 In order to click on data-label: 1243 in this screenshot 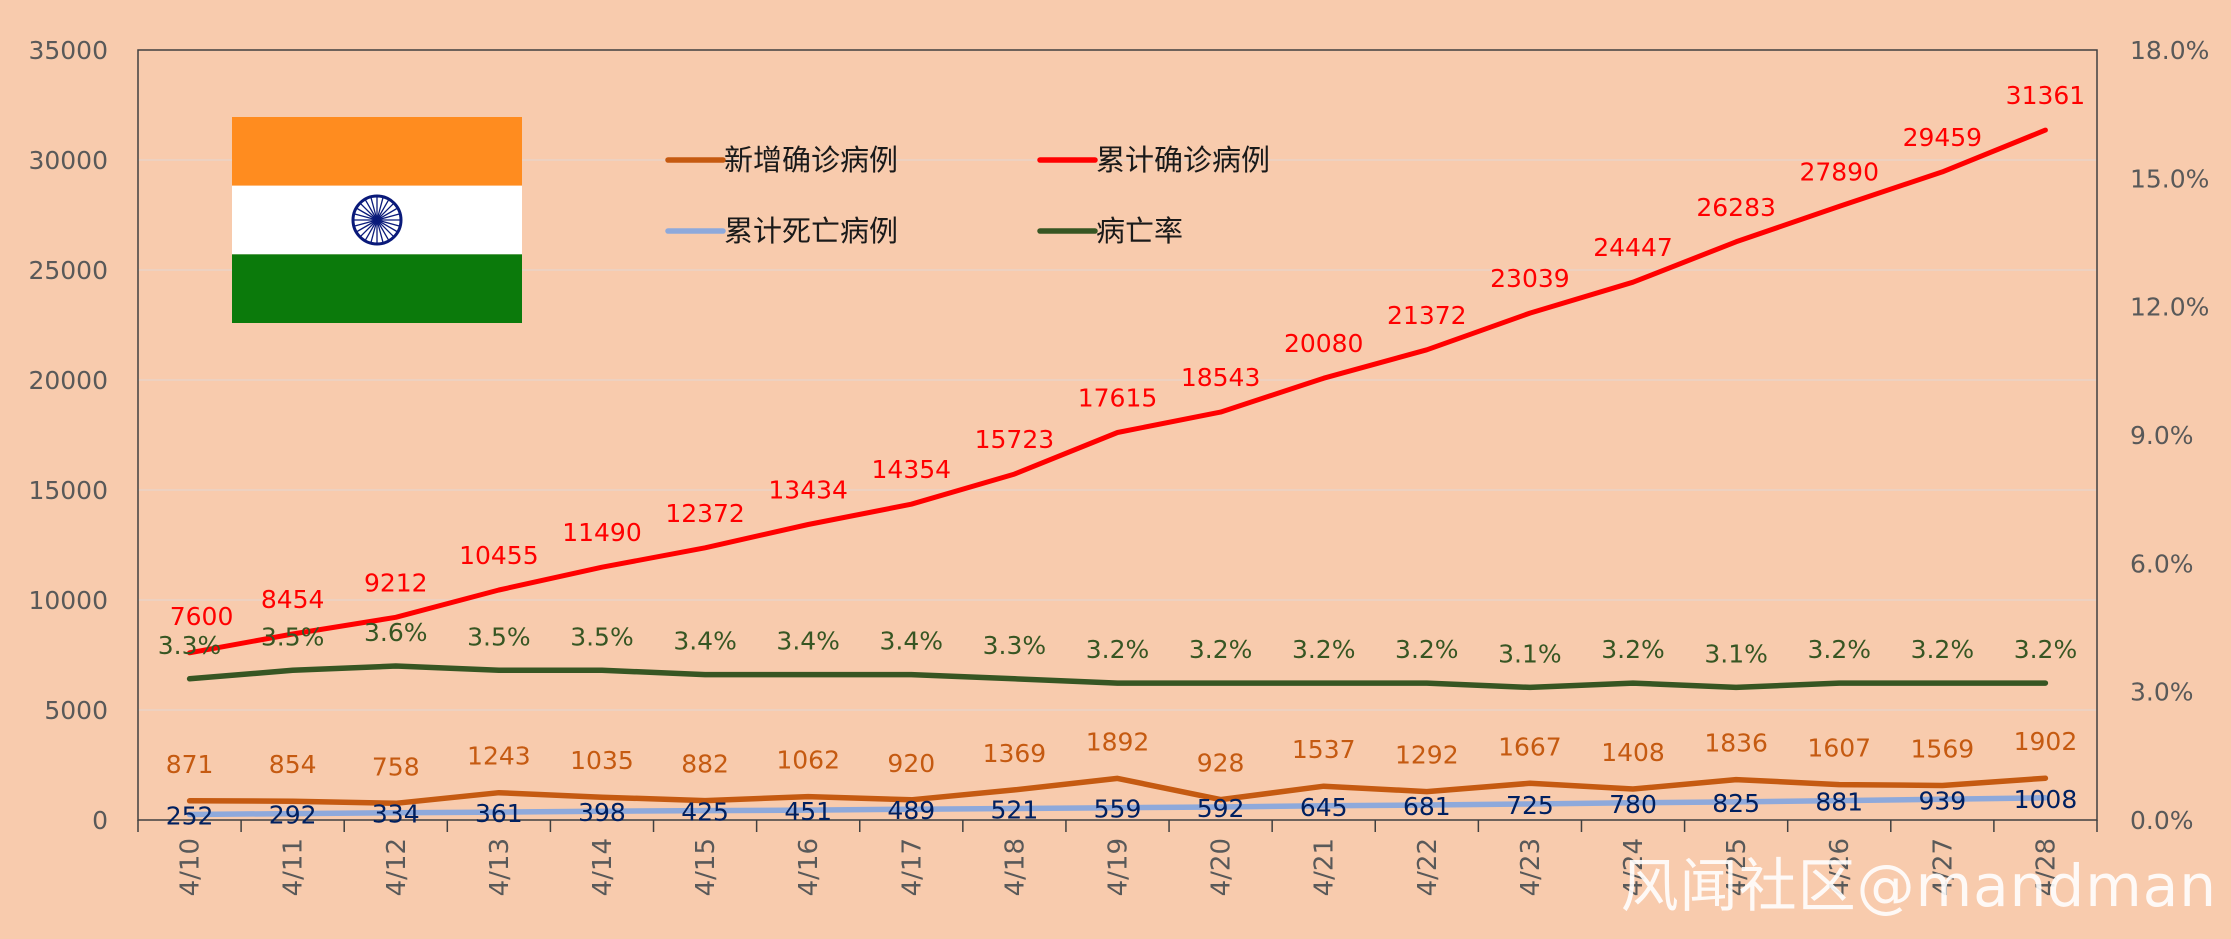, I will do `click(499, 756)`.